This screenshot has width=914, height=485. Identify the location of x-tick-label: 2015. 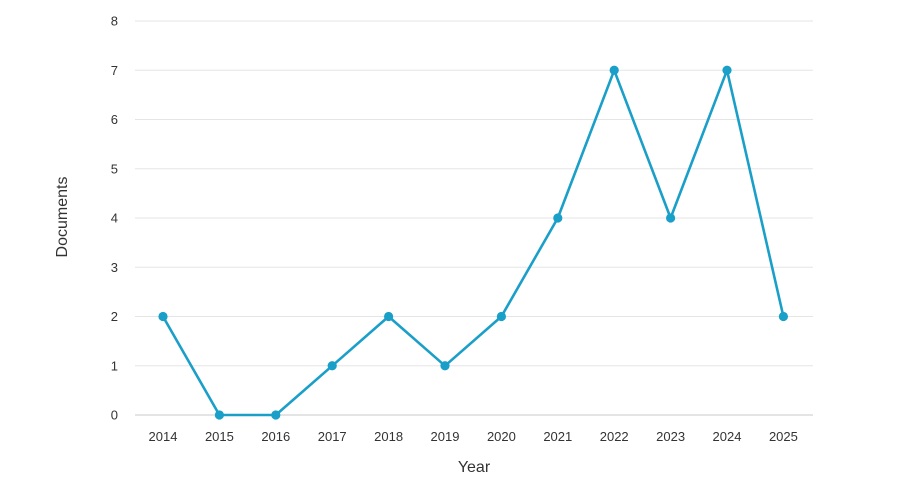
(219, 436).